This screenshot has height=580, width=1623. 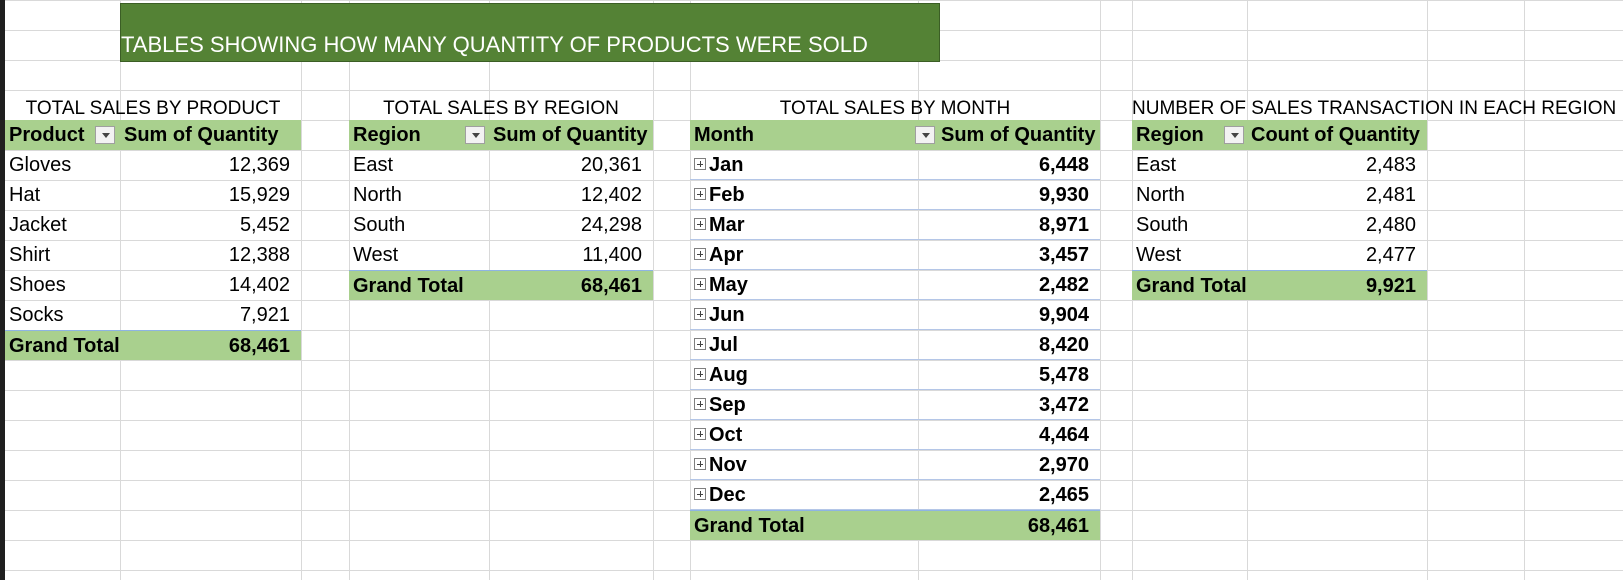 I want to click on row-value: 2,970, so click(x=1018, y=465).